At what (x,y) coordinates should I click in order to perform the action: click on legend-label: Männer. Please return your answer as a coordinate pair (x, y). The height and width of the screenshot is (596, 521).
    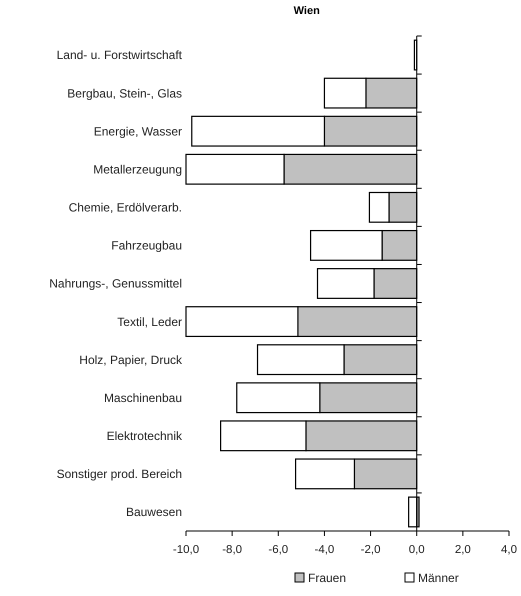
    Looking at the image, I should click on (438, 578).